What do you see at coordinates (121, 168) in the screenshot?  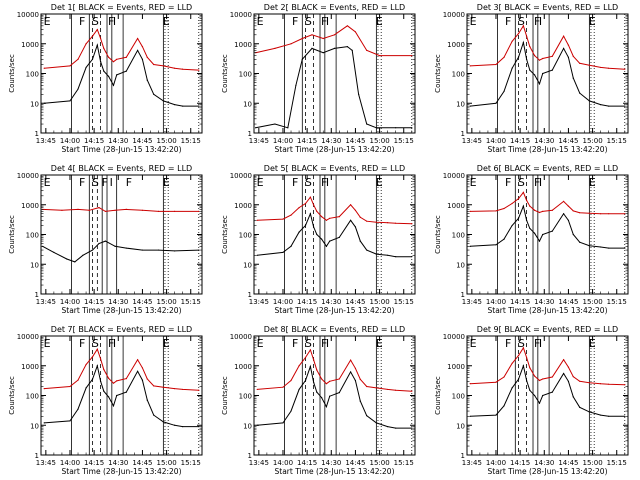 I see `panel-title: Det 4[ BLACK = Events, RED = LLD` at bounding box center [121, 168].